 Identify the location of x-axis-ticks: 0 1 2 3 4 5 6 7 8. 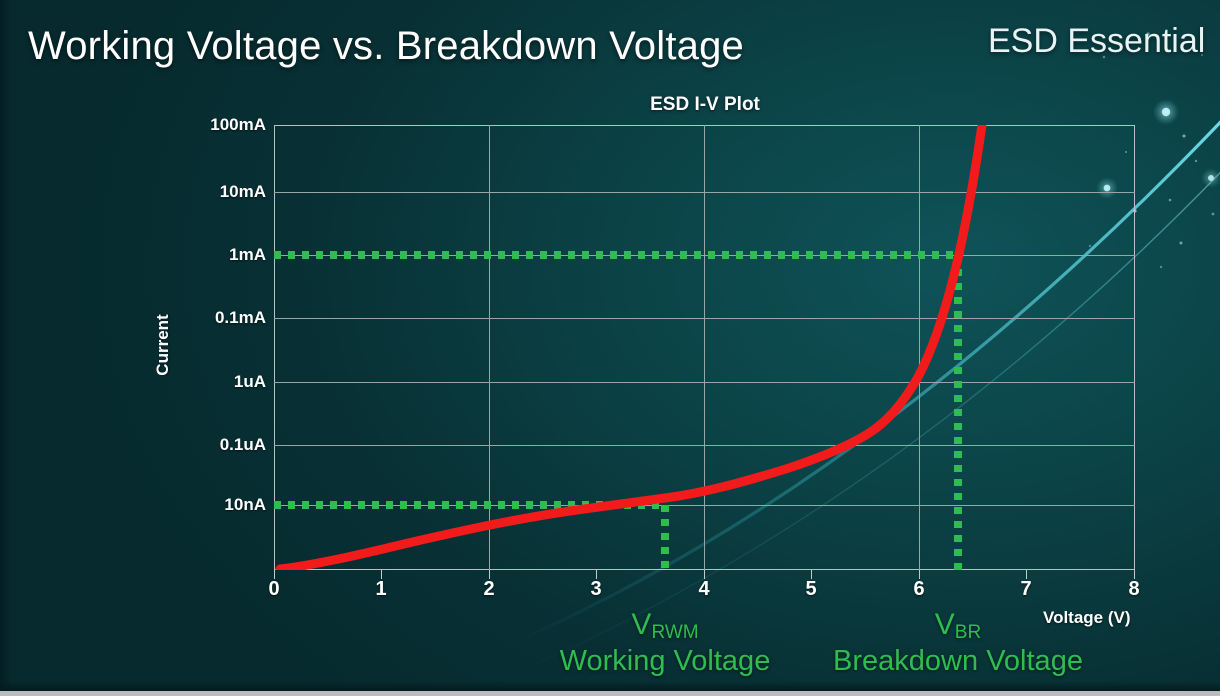
(703, 593).